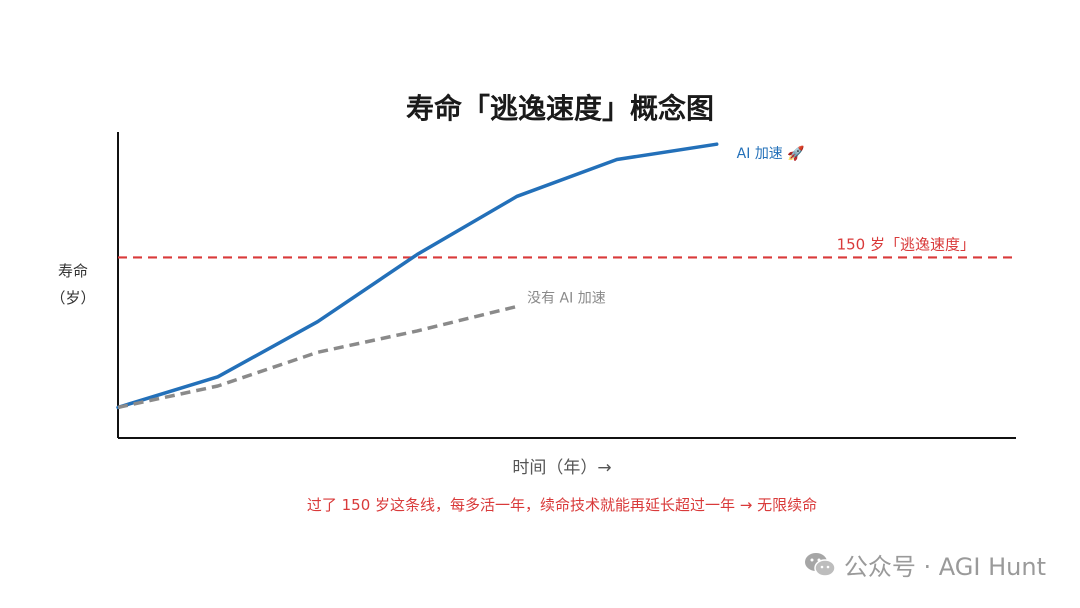 Image resolution: width=1080 pixels, height=608 pixels. I want to click on watermark: 公众号 · AGI Hunt, so click(925, 564).